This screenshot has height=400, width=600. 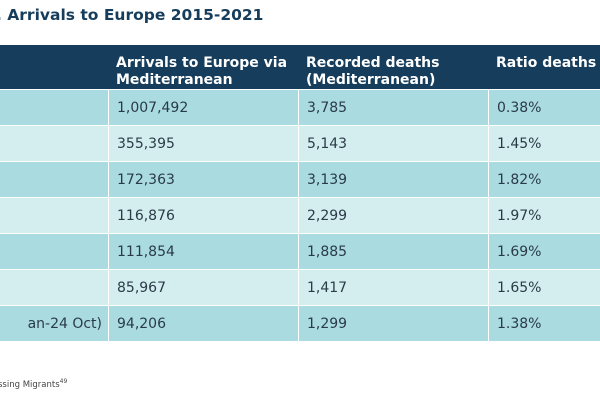 What do you see at coordinates (393, 215) in the screenshot?
I see `cell-deaths: 2,299` at bounding box center [393, 215].